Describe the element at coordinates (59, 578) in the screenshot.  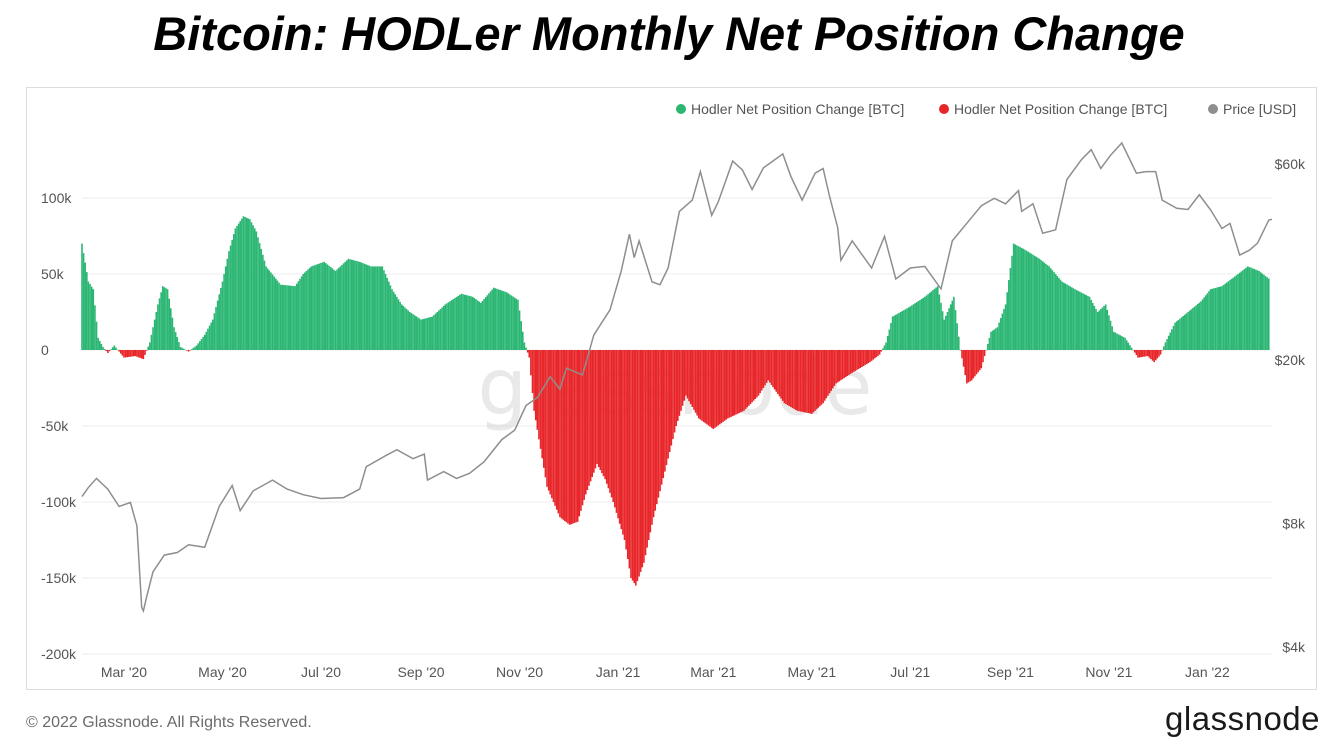
I see `left-axis-tick-label: -150k` at that location.